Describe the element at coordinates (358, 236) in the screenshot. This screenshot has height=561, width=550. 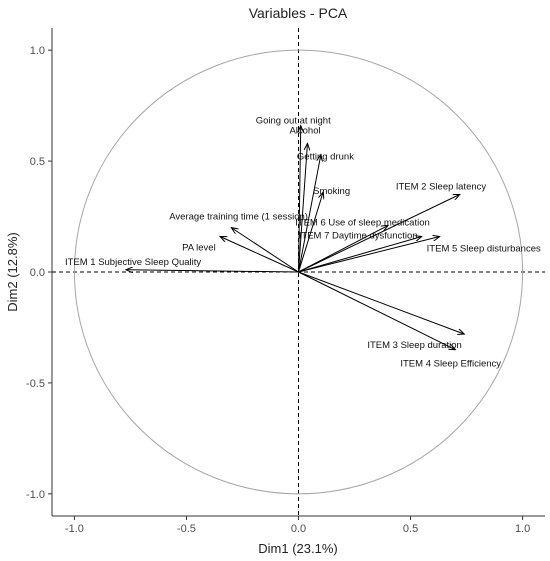
I see `variable-label: ITEM 7 Daytime dysfunction` at that location.